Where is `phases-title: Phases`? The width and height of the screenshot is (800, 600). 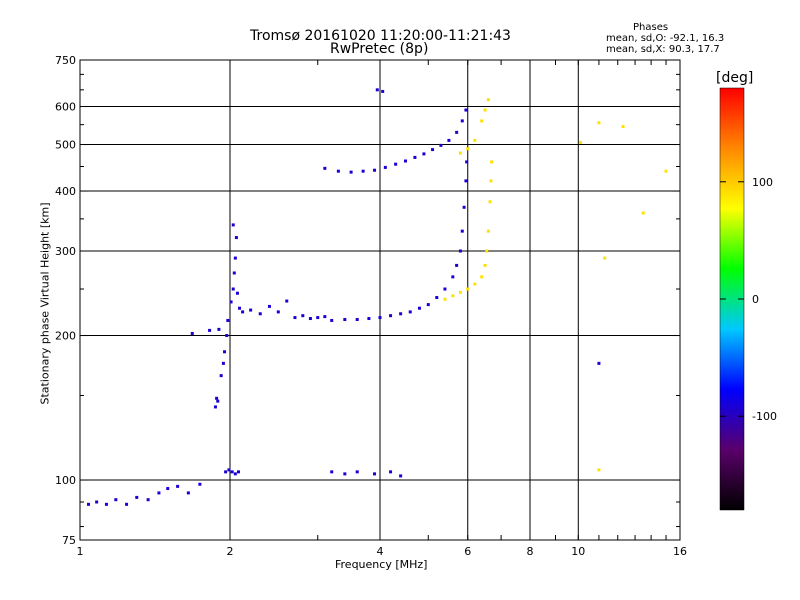 phases-title: Phases is located at coordinates (651, 27).